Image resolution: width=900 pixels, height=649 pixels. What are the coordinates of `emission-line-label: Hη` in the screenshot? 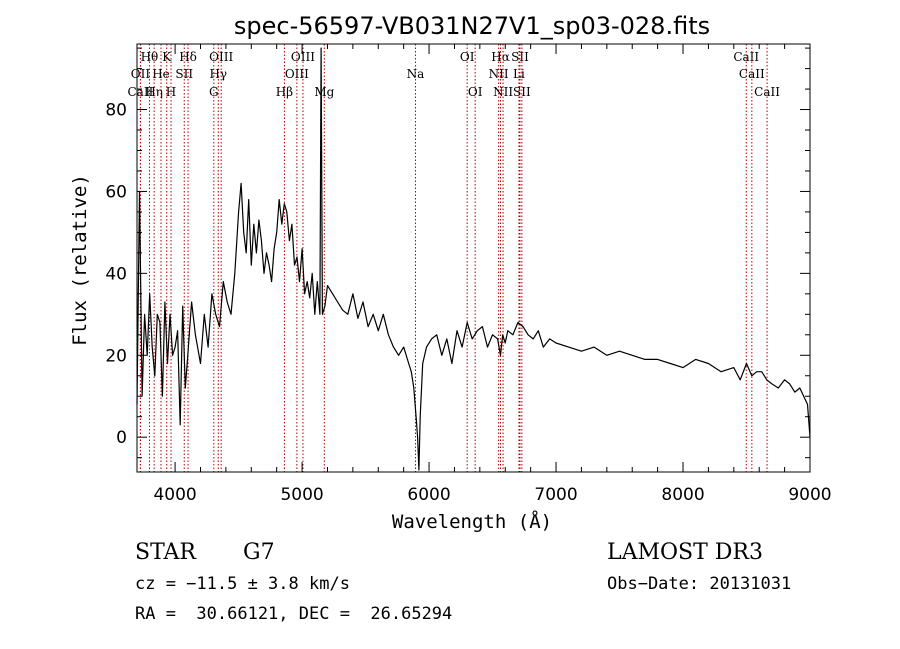 It's located at (154, 92).